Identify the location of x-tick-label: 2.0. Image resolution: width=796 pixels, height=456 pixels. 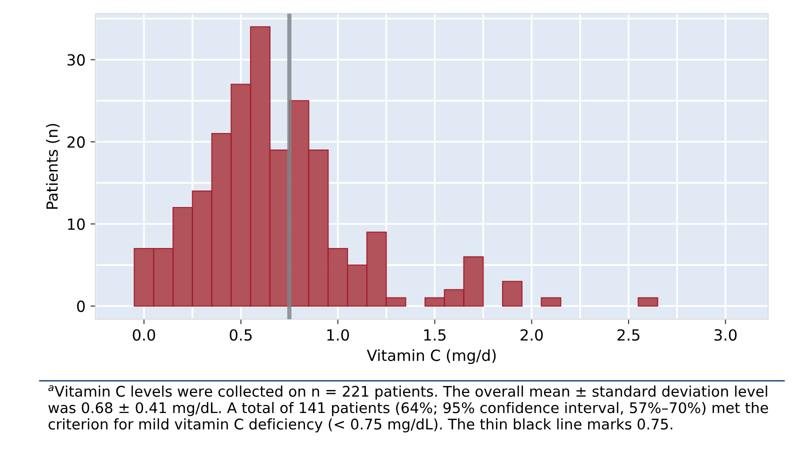
(531, 335).